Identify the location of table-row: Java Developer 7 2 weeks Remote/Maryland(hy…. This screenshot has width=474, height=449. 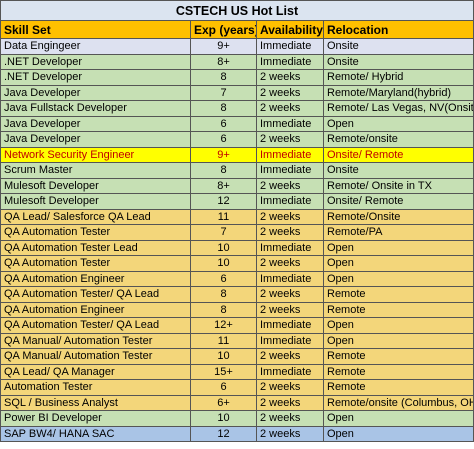
(237, 92).